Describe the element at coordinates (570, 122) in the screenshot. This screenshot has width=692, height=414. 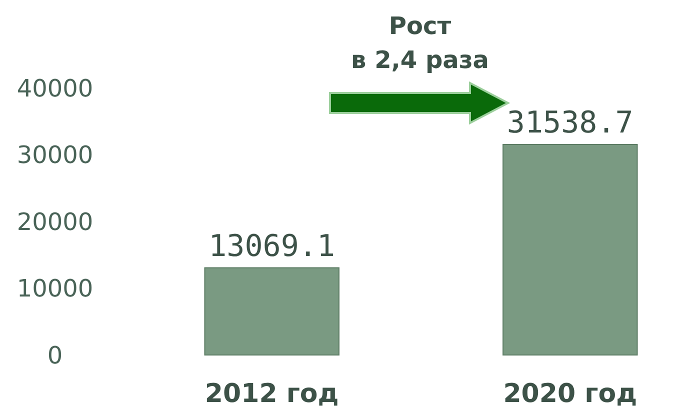
I see `data-label: 31538.7` at that location.